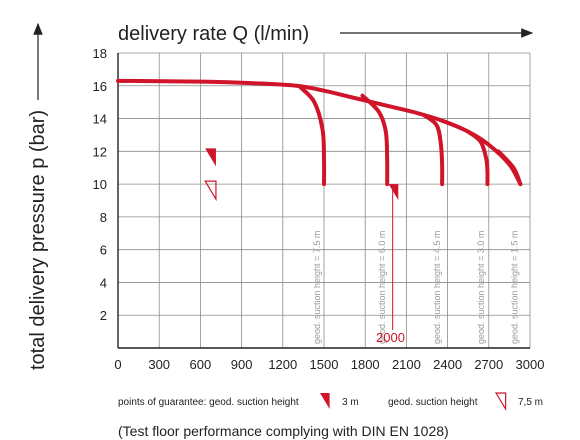 This screenshot has width=580, height=440. I want to click on x-axis-title: delivery rate Q (l/min), so click(213, 34).